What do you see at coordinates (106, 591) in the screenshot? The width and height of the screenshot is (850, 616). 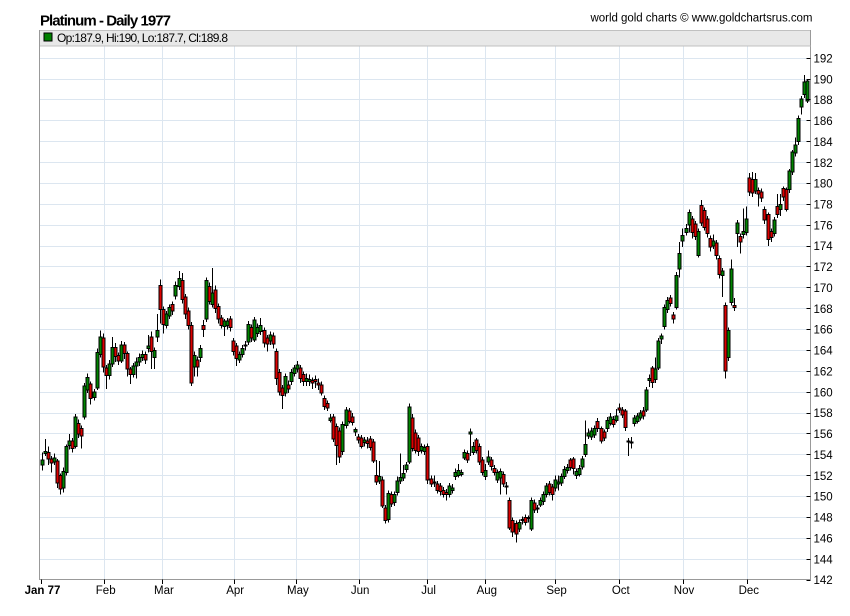 I see `svg-text: Feb` at bounding box center [106, 591].